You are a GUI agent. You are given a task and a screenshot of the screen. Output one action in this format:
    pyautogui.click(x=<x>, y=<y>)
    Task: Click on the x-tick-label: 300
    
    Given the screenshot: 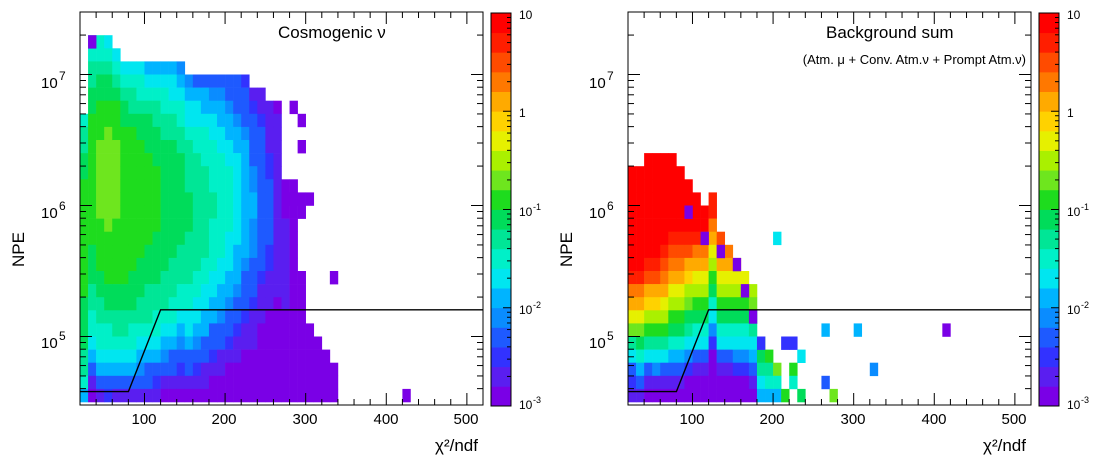 What is the action you would take?
    pyautogui.click(x=852, y=419)
    